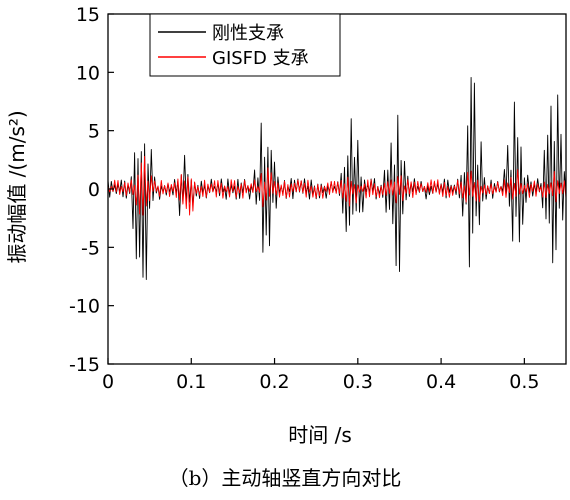 Image resolution: width=570 pixels, height=500 pixels. What do you see at coordinates (84, 307) in the screenshot?
I see `y-tick-label: -10` at bounding box center [84, 307].